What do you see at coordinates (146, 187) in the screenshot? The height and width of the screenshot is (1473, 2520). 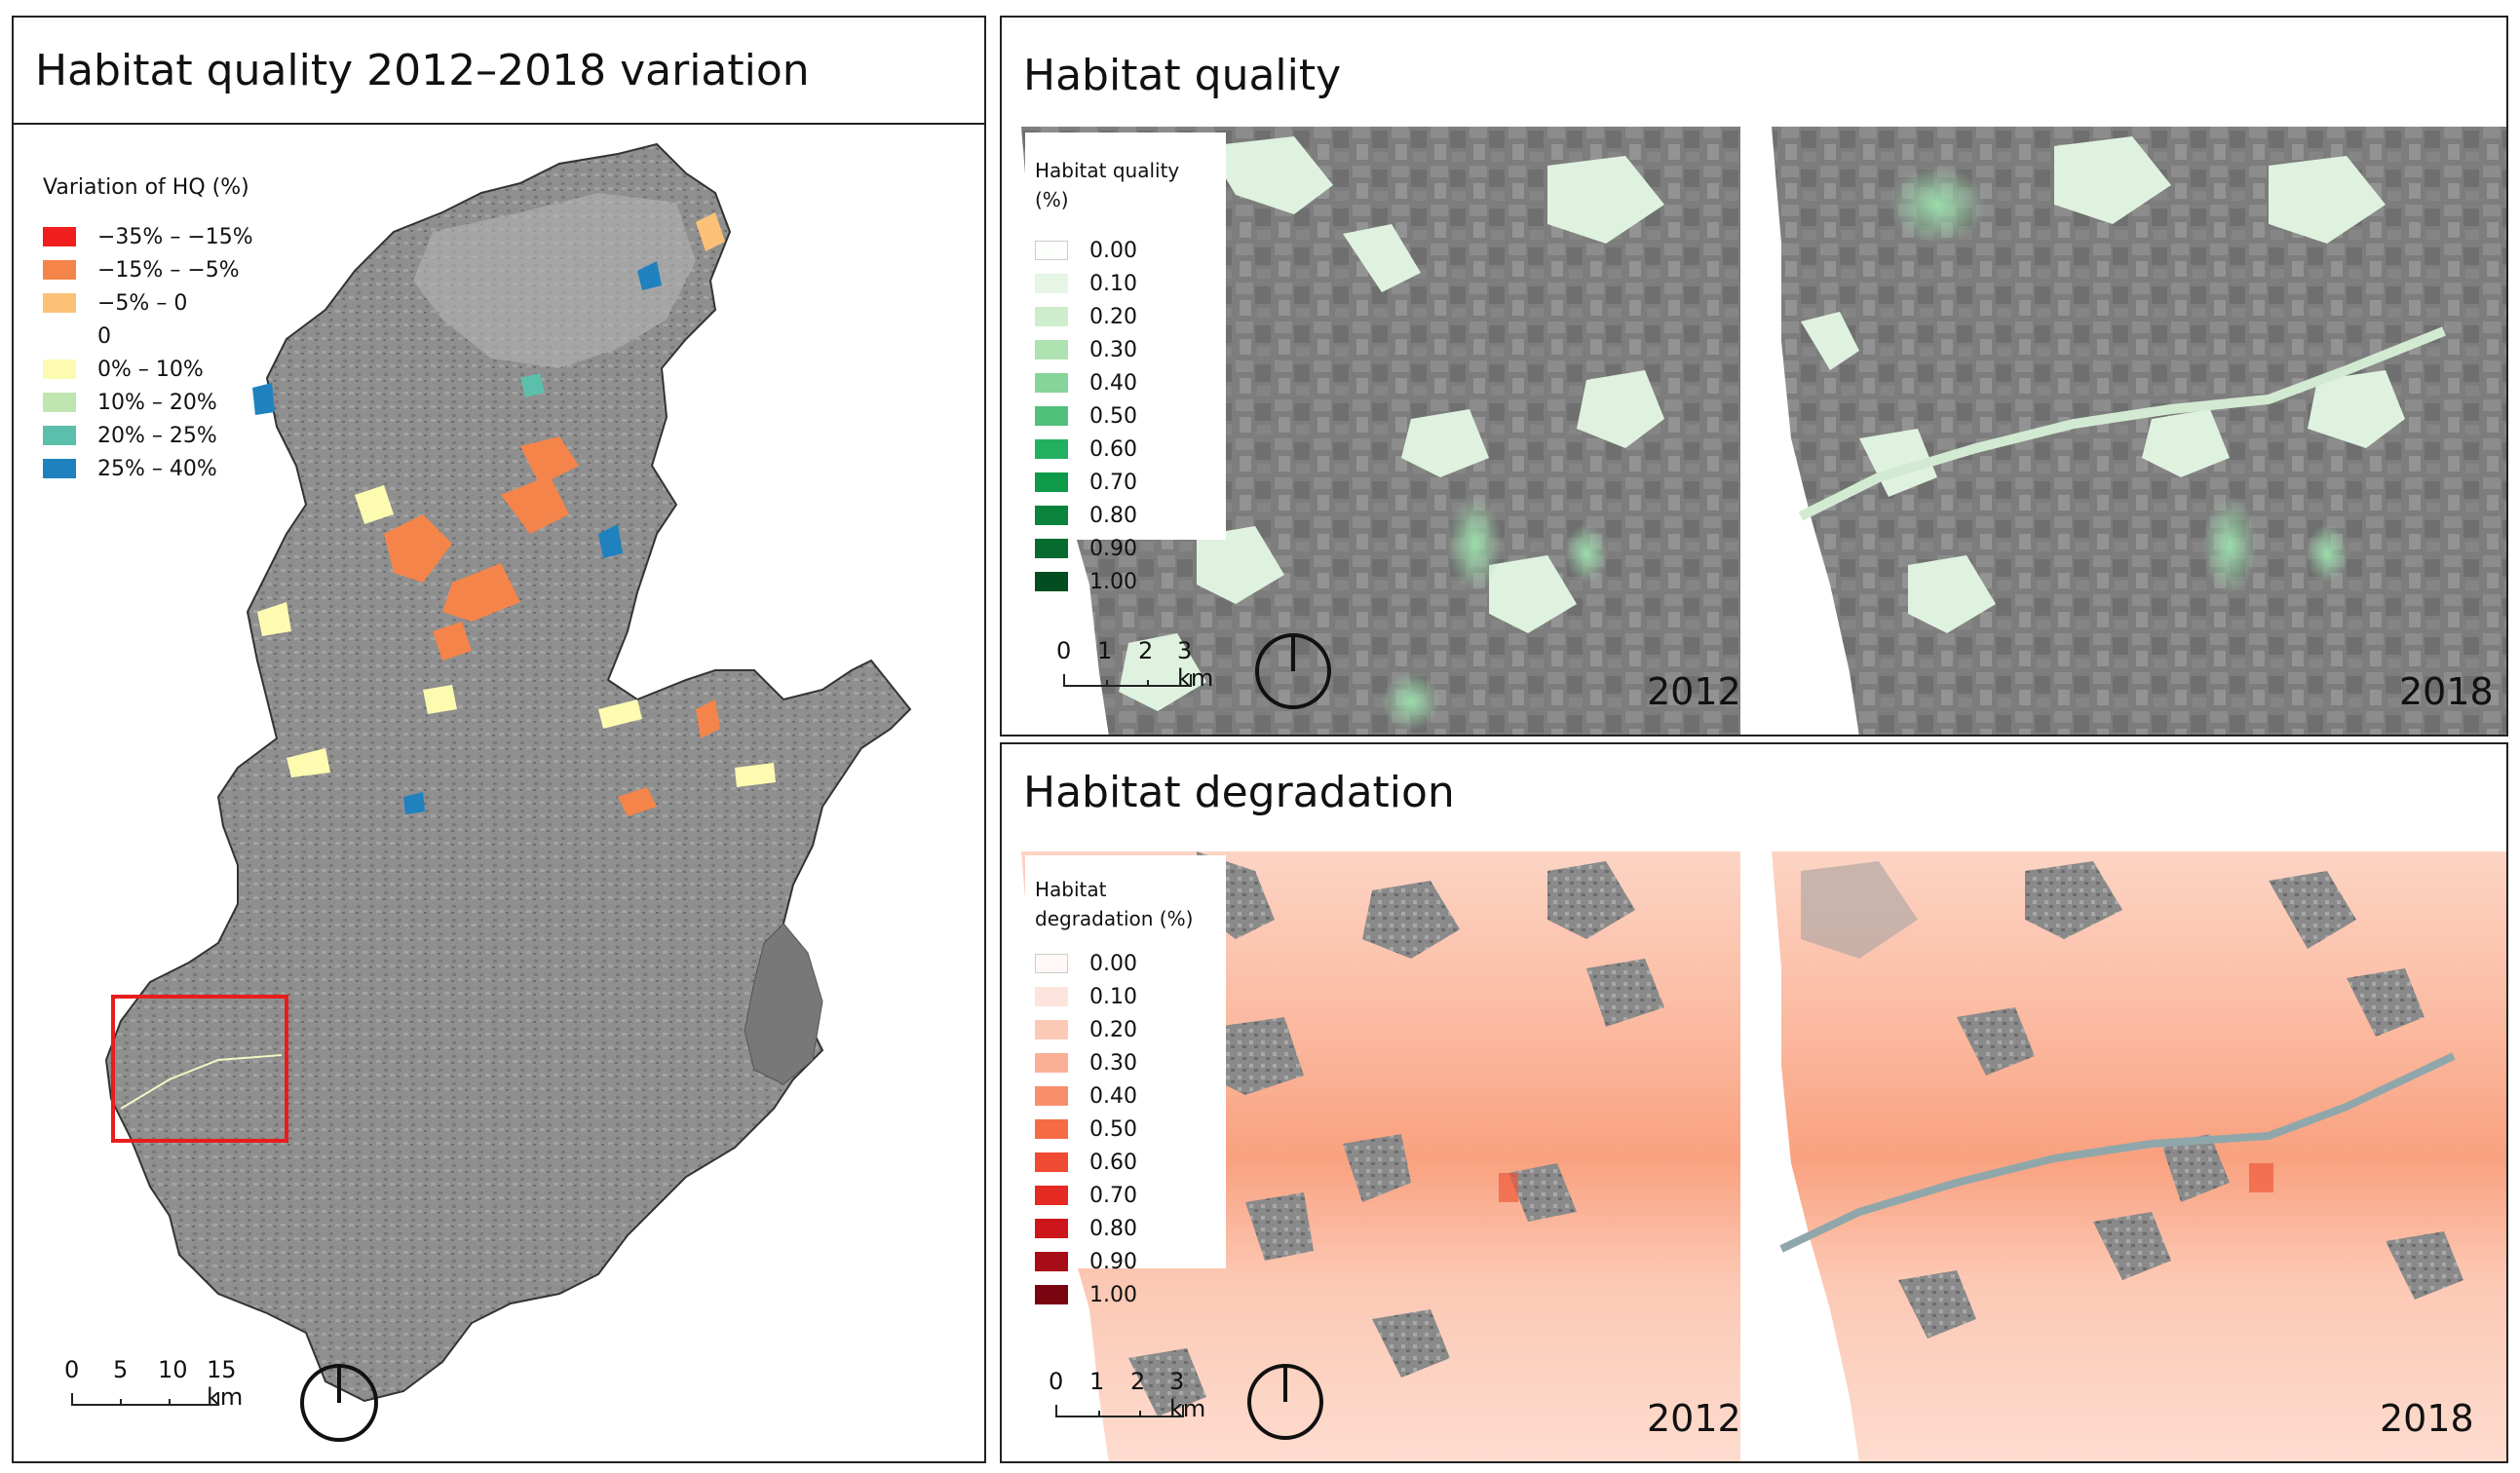 I see `variation-legend-title: Variation of HQ (%)` at bounding box center [146, 187].